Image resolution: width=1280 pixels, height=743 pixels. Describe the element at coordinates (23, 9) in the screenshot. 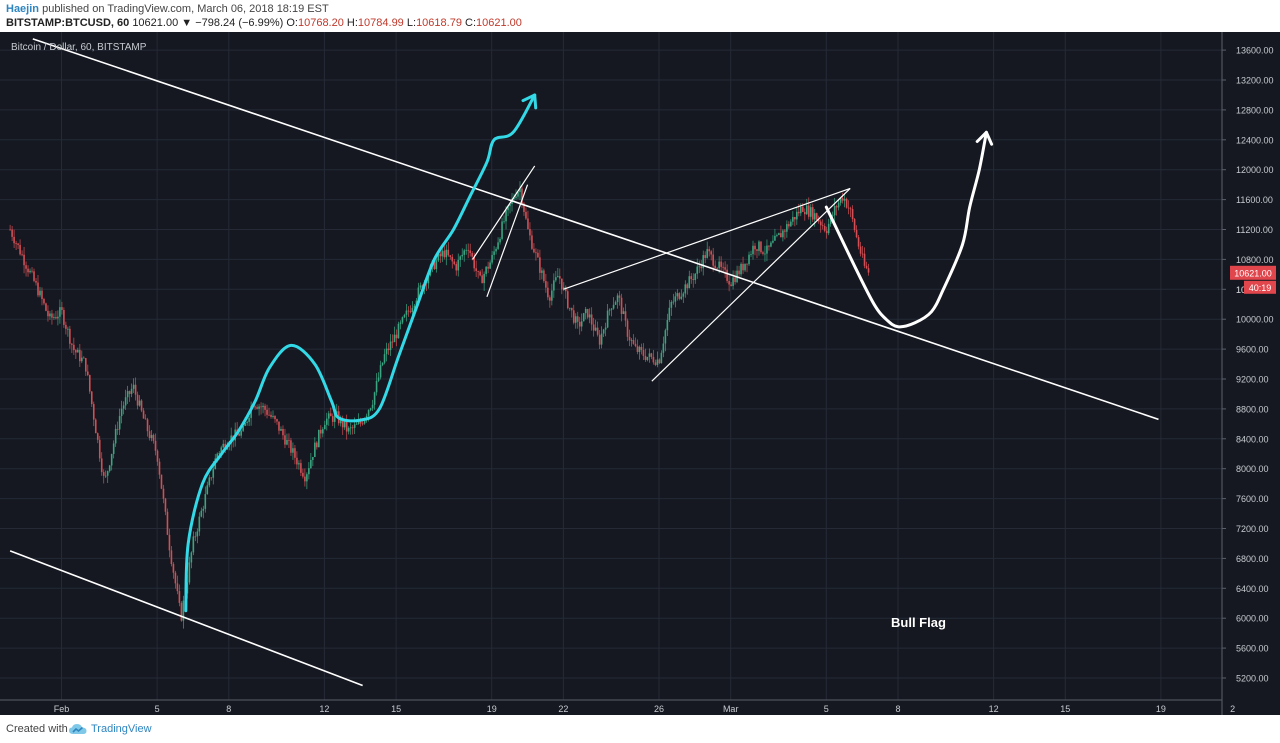

I see `author-link: Haejin` at that location.